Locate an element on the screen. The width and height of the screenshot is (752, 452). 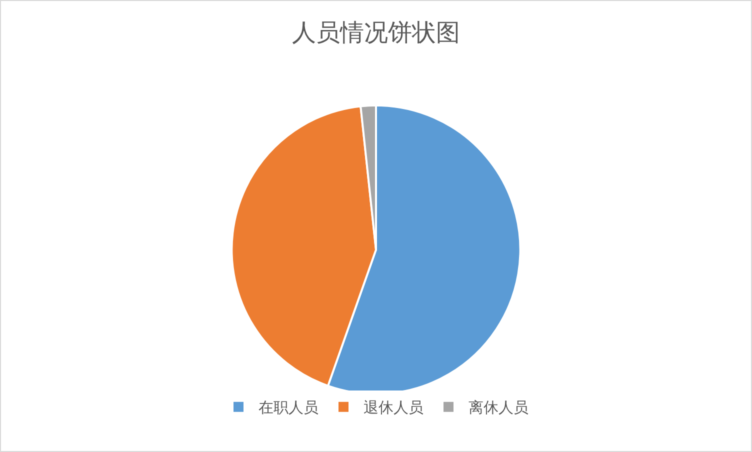
legend-label: 退休人员 is located at coordinates (394, 407).